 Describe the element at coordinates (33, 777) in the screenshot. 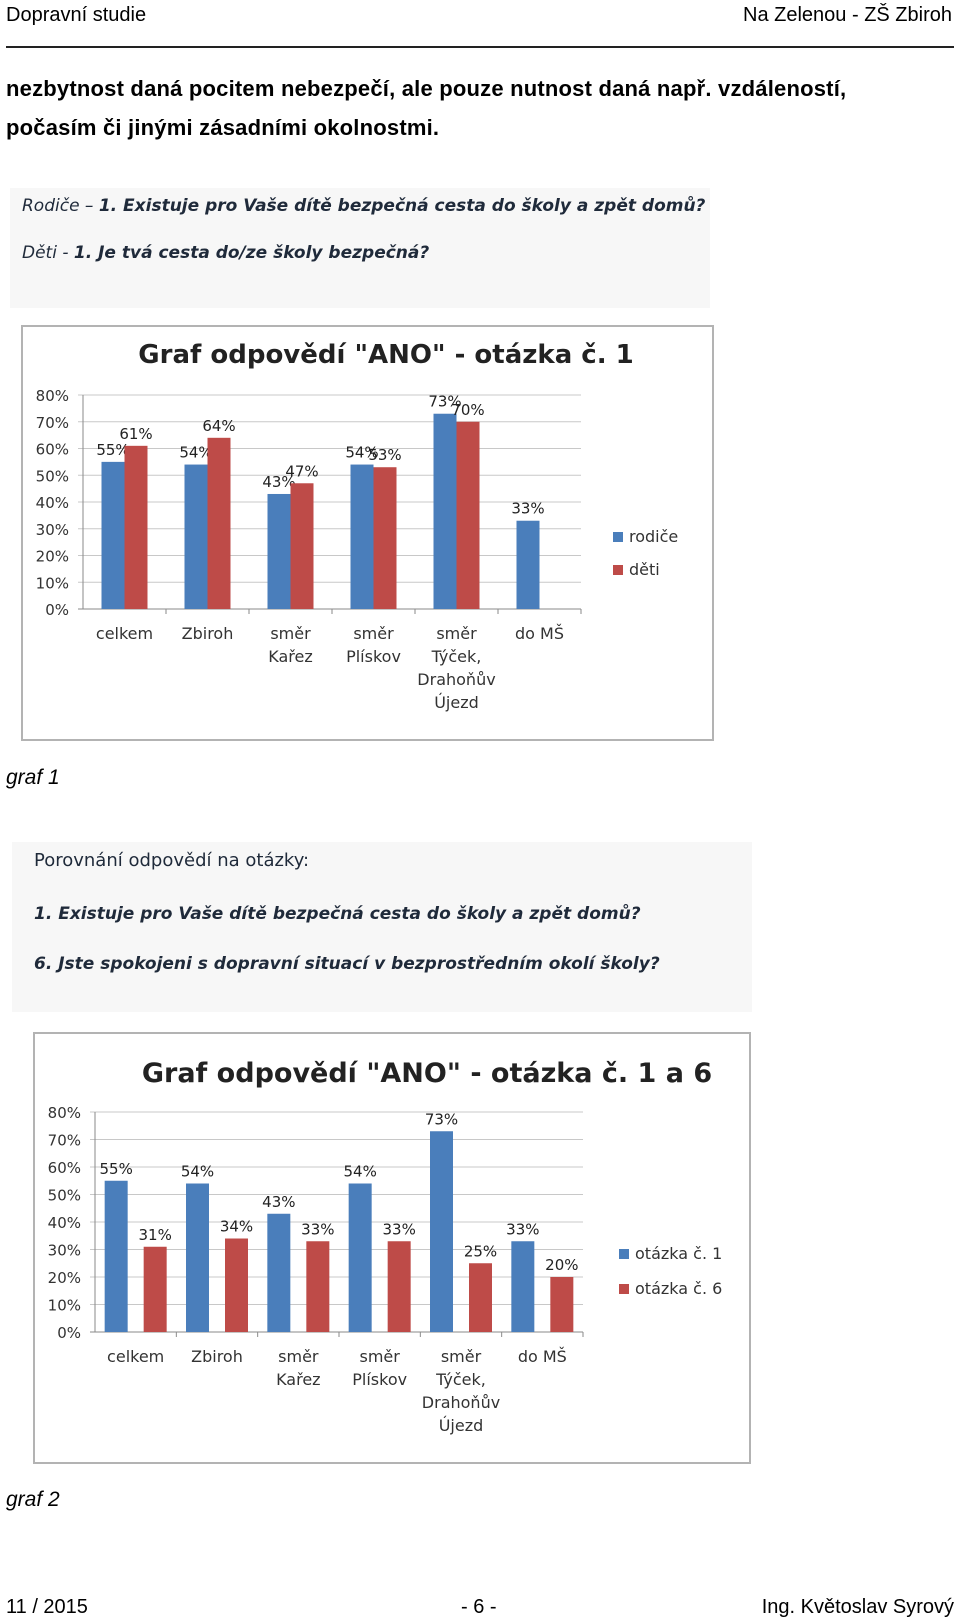

I see `figure1-caption: graf 1` at that location.